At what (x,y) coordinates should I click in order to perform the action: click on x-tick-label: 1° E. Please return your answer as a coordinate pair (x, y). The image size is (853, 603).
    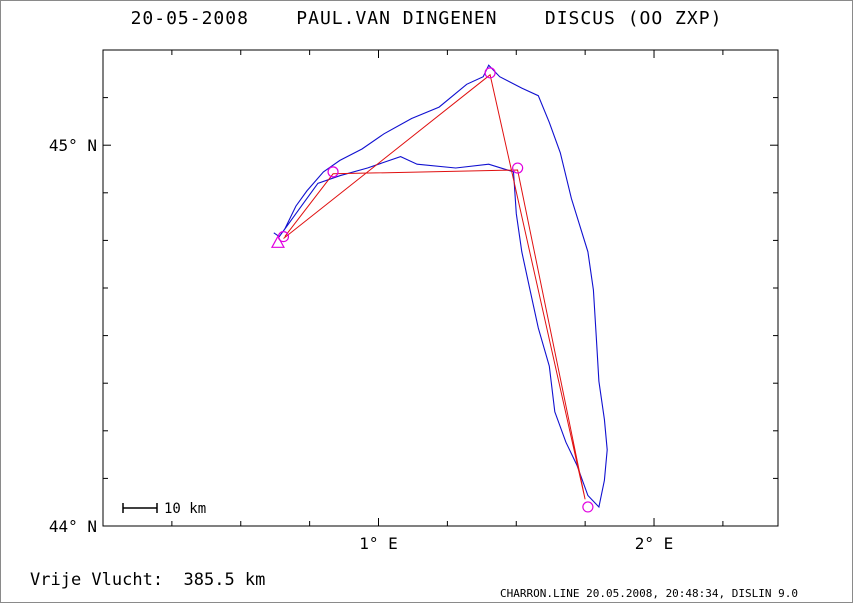
    Looking at the image, I should click on (378, 543).